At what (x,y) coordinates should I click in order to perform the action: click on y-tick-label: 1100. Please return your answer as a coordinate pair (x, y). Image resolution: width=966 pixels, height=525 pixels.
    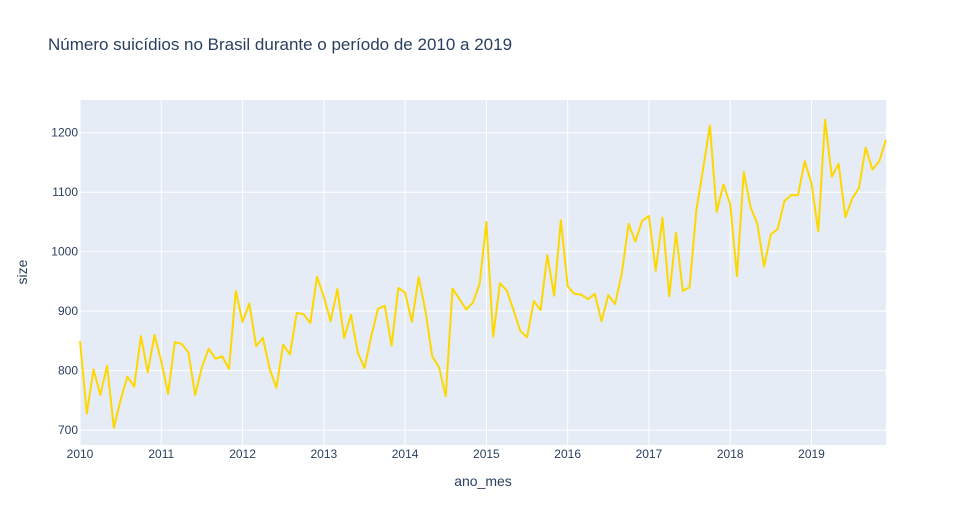
    Looking at the image, I should click on (65, 192).